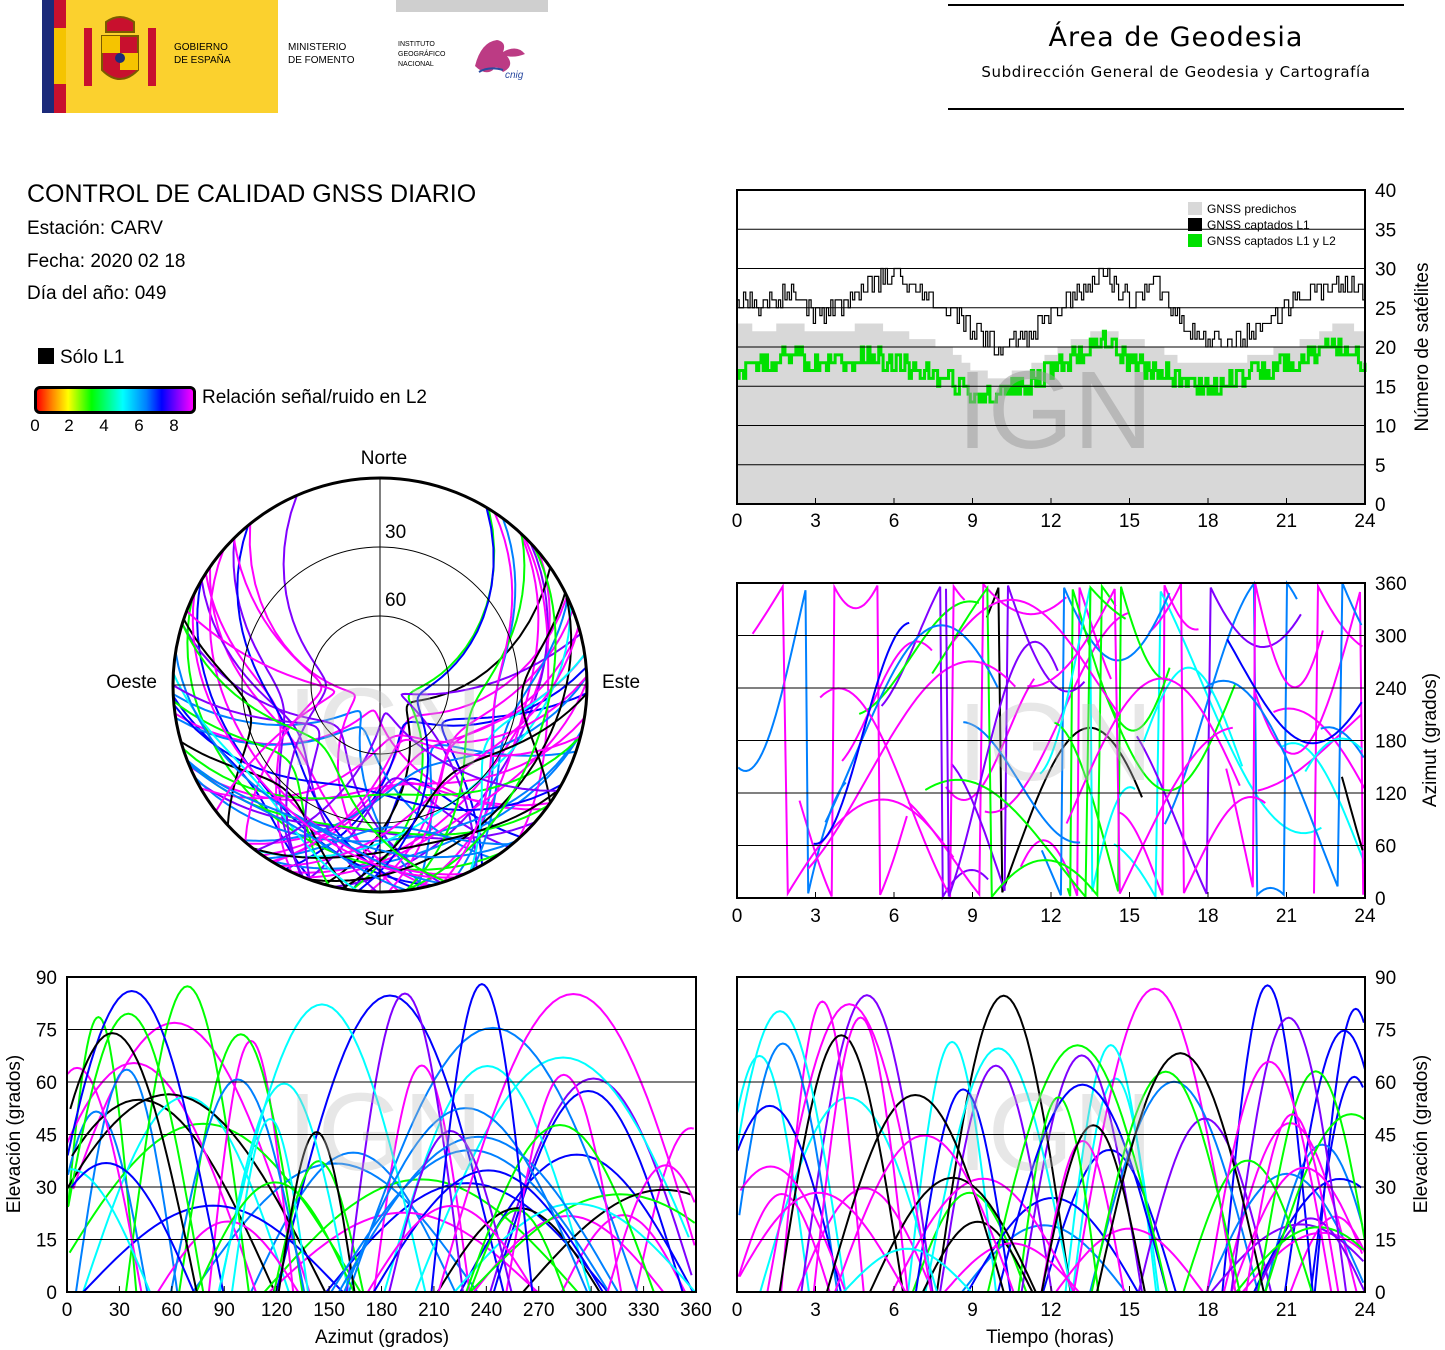  I want to click on satellites-ytick: 40, so click(1385, 191).